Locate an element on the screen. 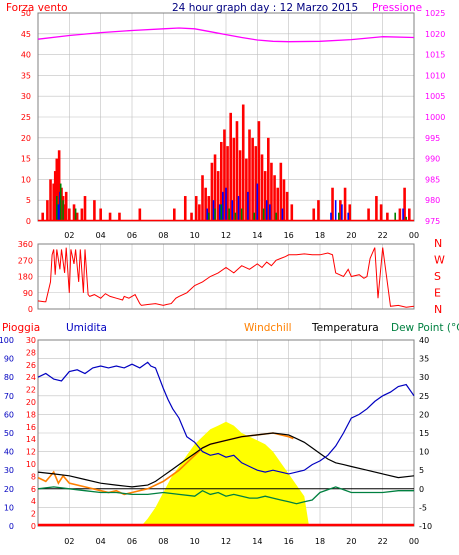  wind-tick-label: 0 is located at coordinates (28, 221).